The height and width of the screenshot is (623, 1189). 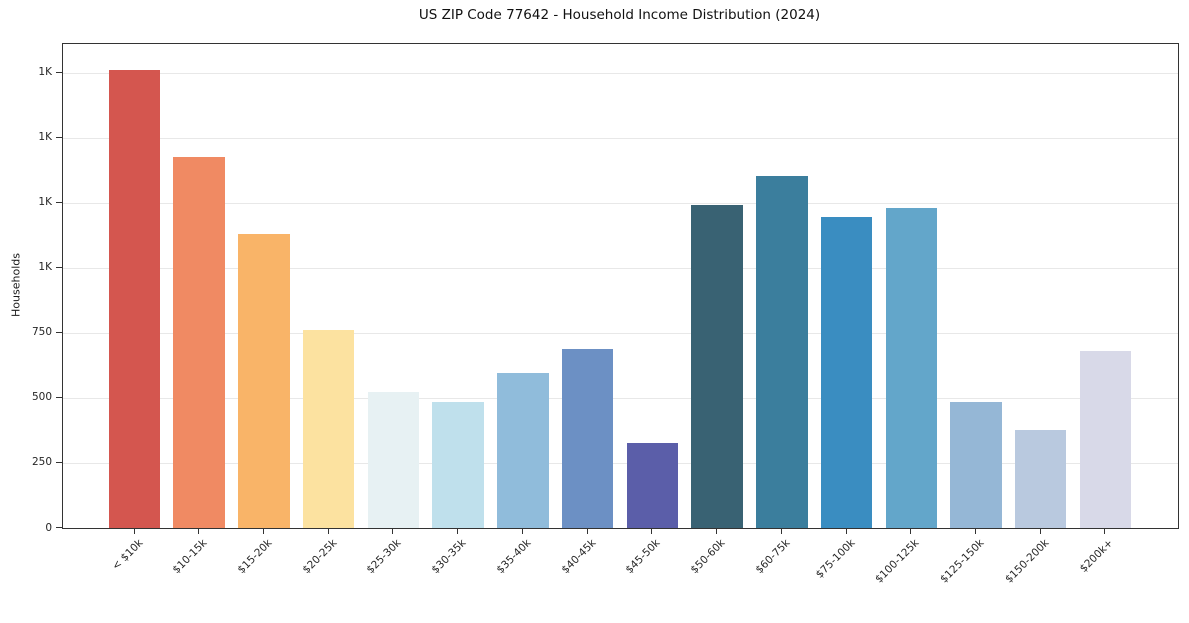 What do you see at coordinates (48, 527) in the screenshot?
I see `y-tick-label: 0` at bounding box center [48, 527].